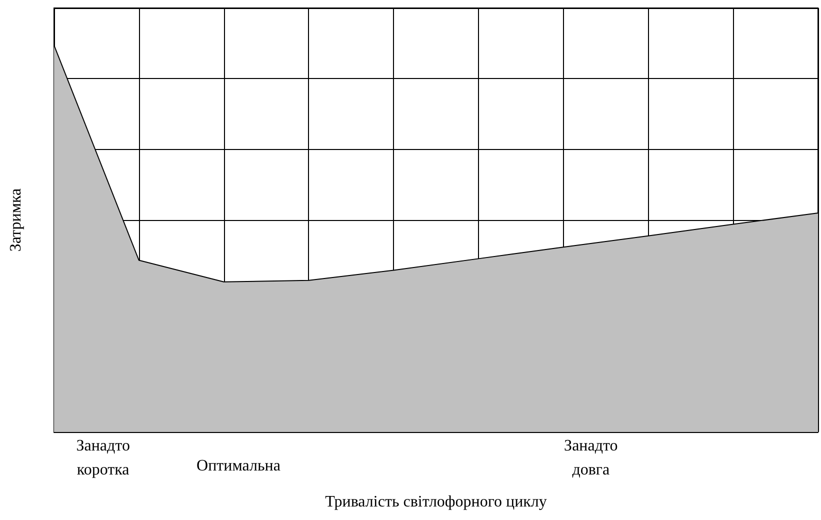 The width and height of the screenshot is (821, 520). I want to click on text: Занадто коротка, so click(103, 458).